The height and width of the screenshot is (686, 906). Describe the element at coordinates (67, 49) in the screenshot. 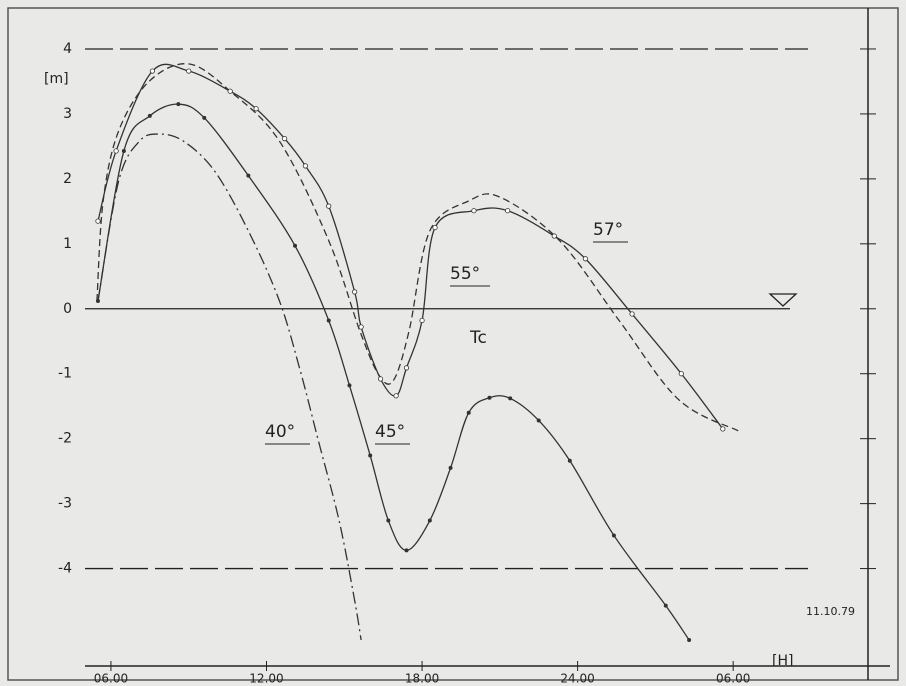

I see `y-tick-label: 4` at that location.